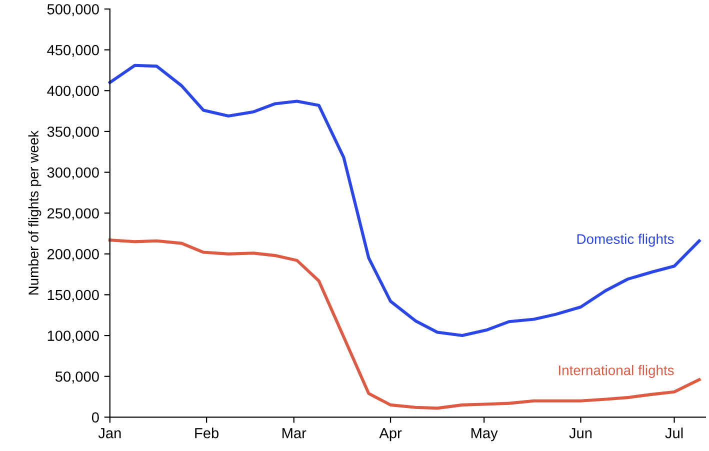 This screenshot has width=709, height=451. I want to click on x-tick-label: Apr, so click(390, 435).